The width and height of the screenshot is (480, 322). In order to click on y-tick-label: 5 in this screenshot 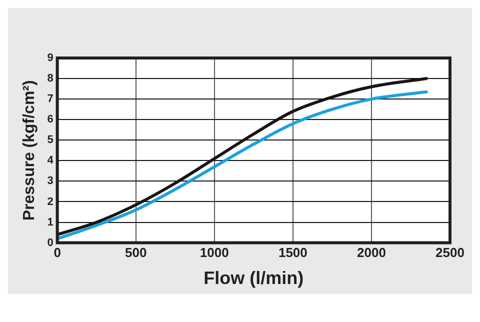, I will do `click(50, 140)`.